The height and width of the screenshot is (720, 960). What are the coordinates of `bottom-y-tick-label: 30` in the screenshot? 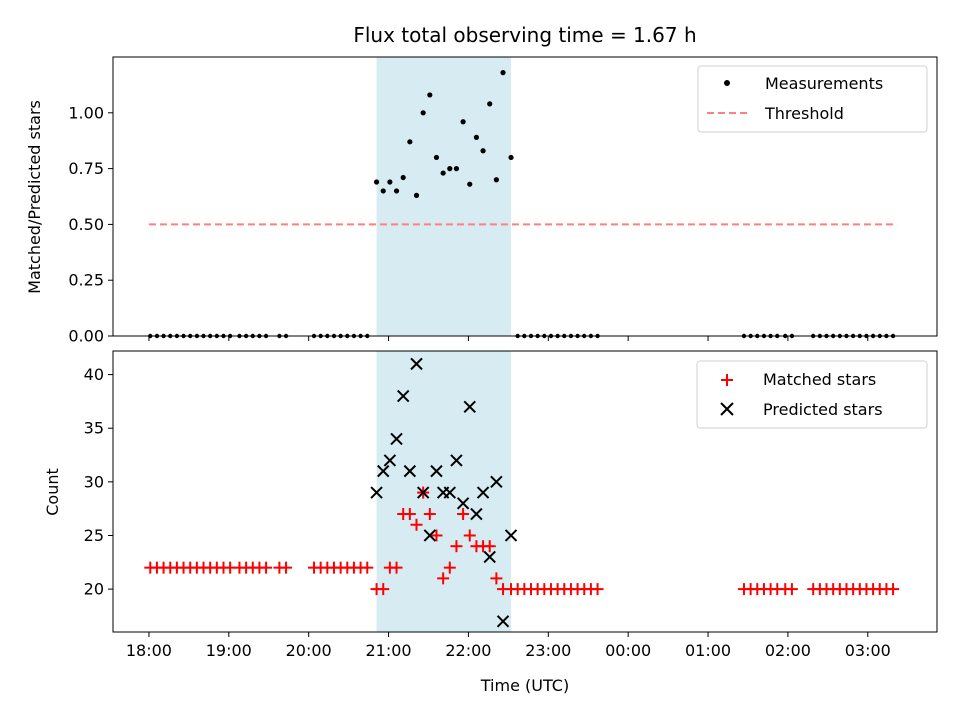 It's located at (94, 481).